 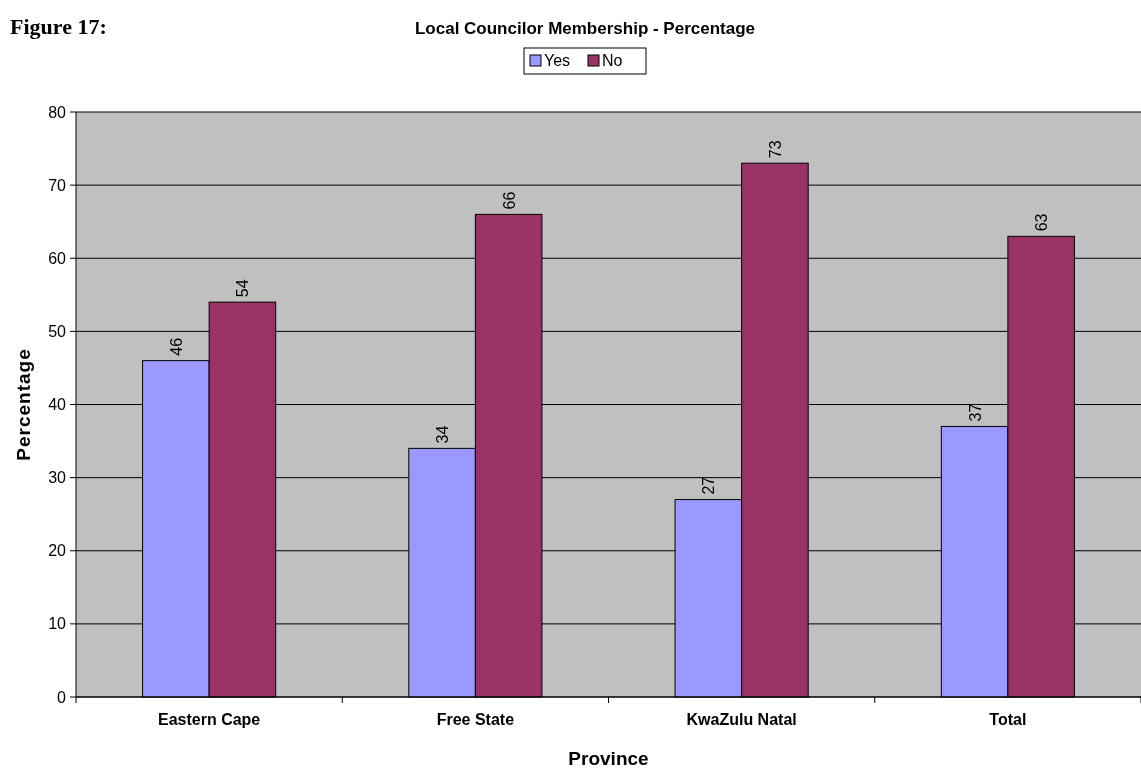 I want to click on x-tick-label: Total, so click(x=1008, y=719).